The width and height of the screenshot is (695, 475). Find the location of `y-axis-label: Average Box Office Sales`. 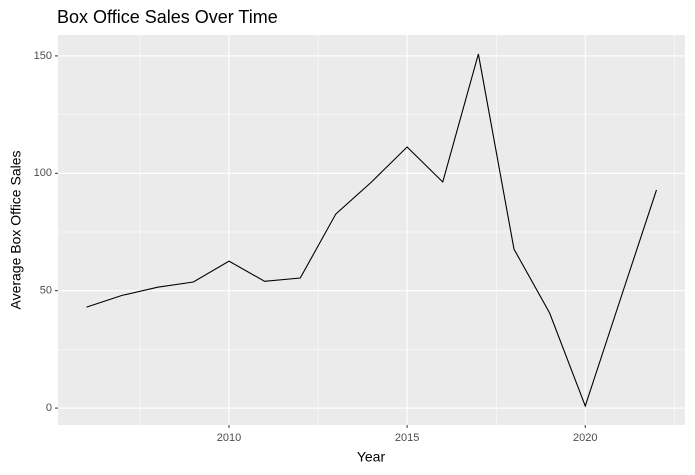

y-axis-label: Average Box Office Sales is located at coordinates (16, 229).